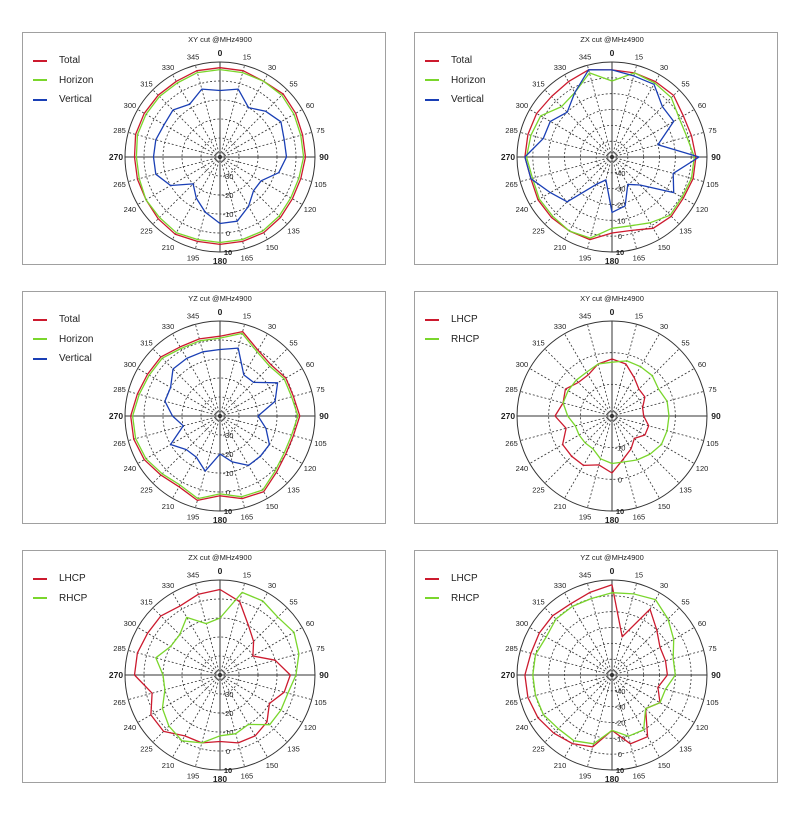  I want to click on theta-tick-label: 0, so click(220, 53).